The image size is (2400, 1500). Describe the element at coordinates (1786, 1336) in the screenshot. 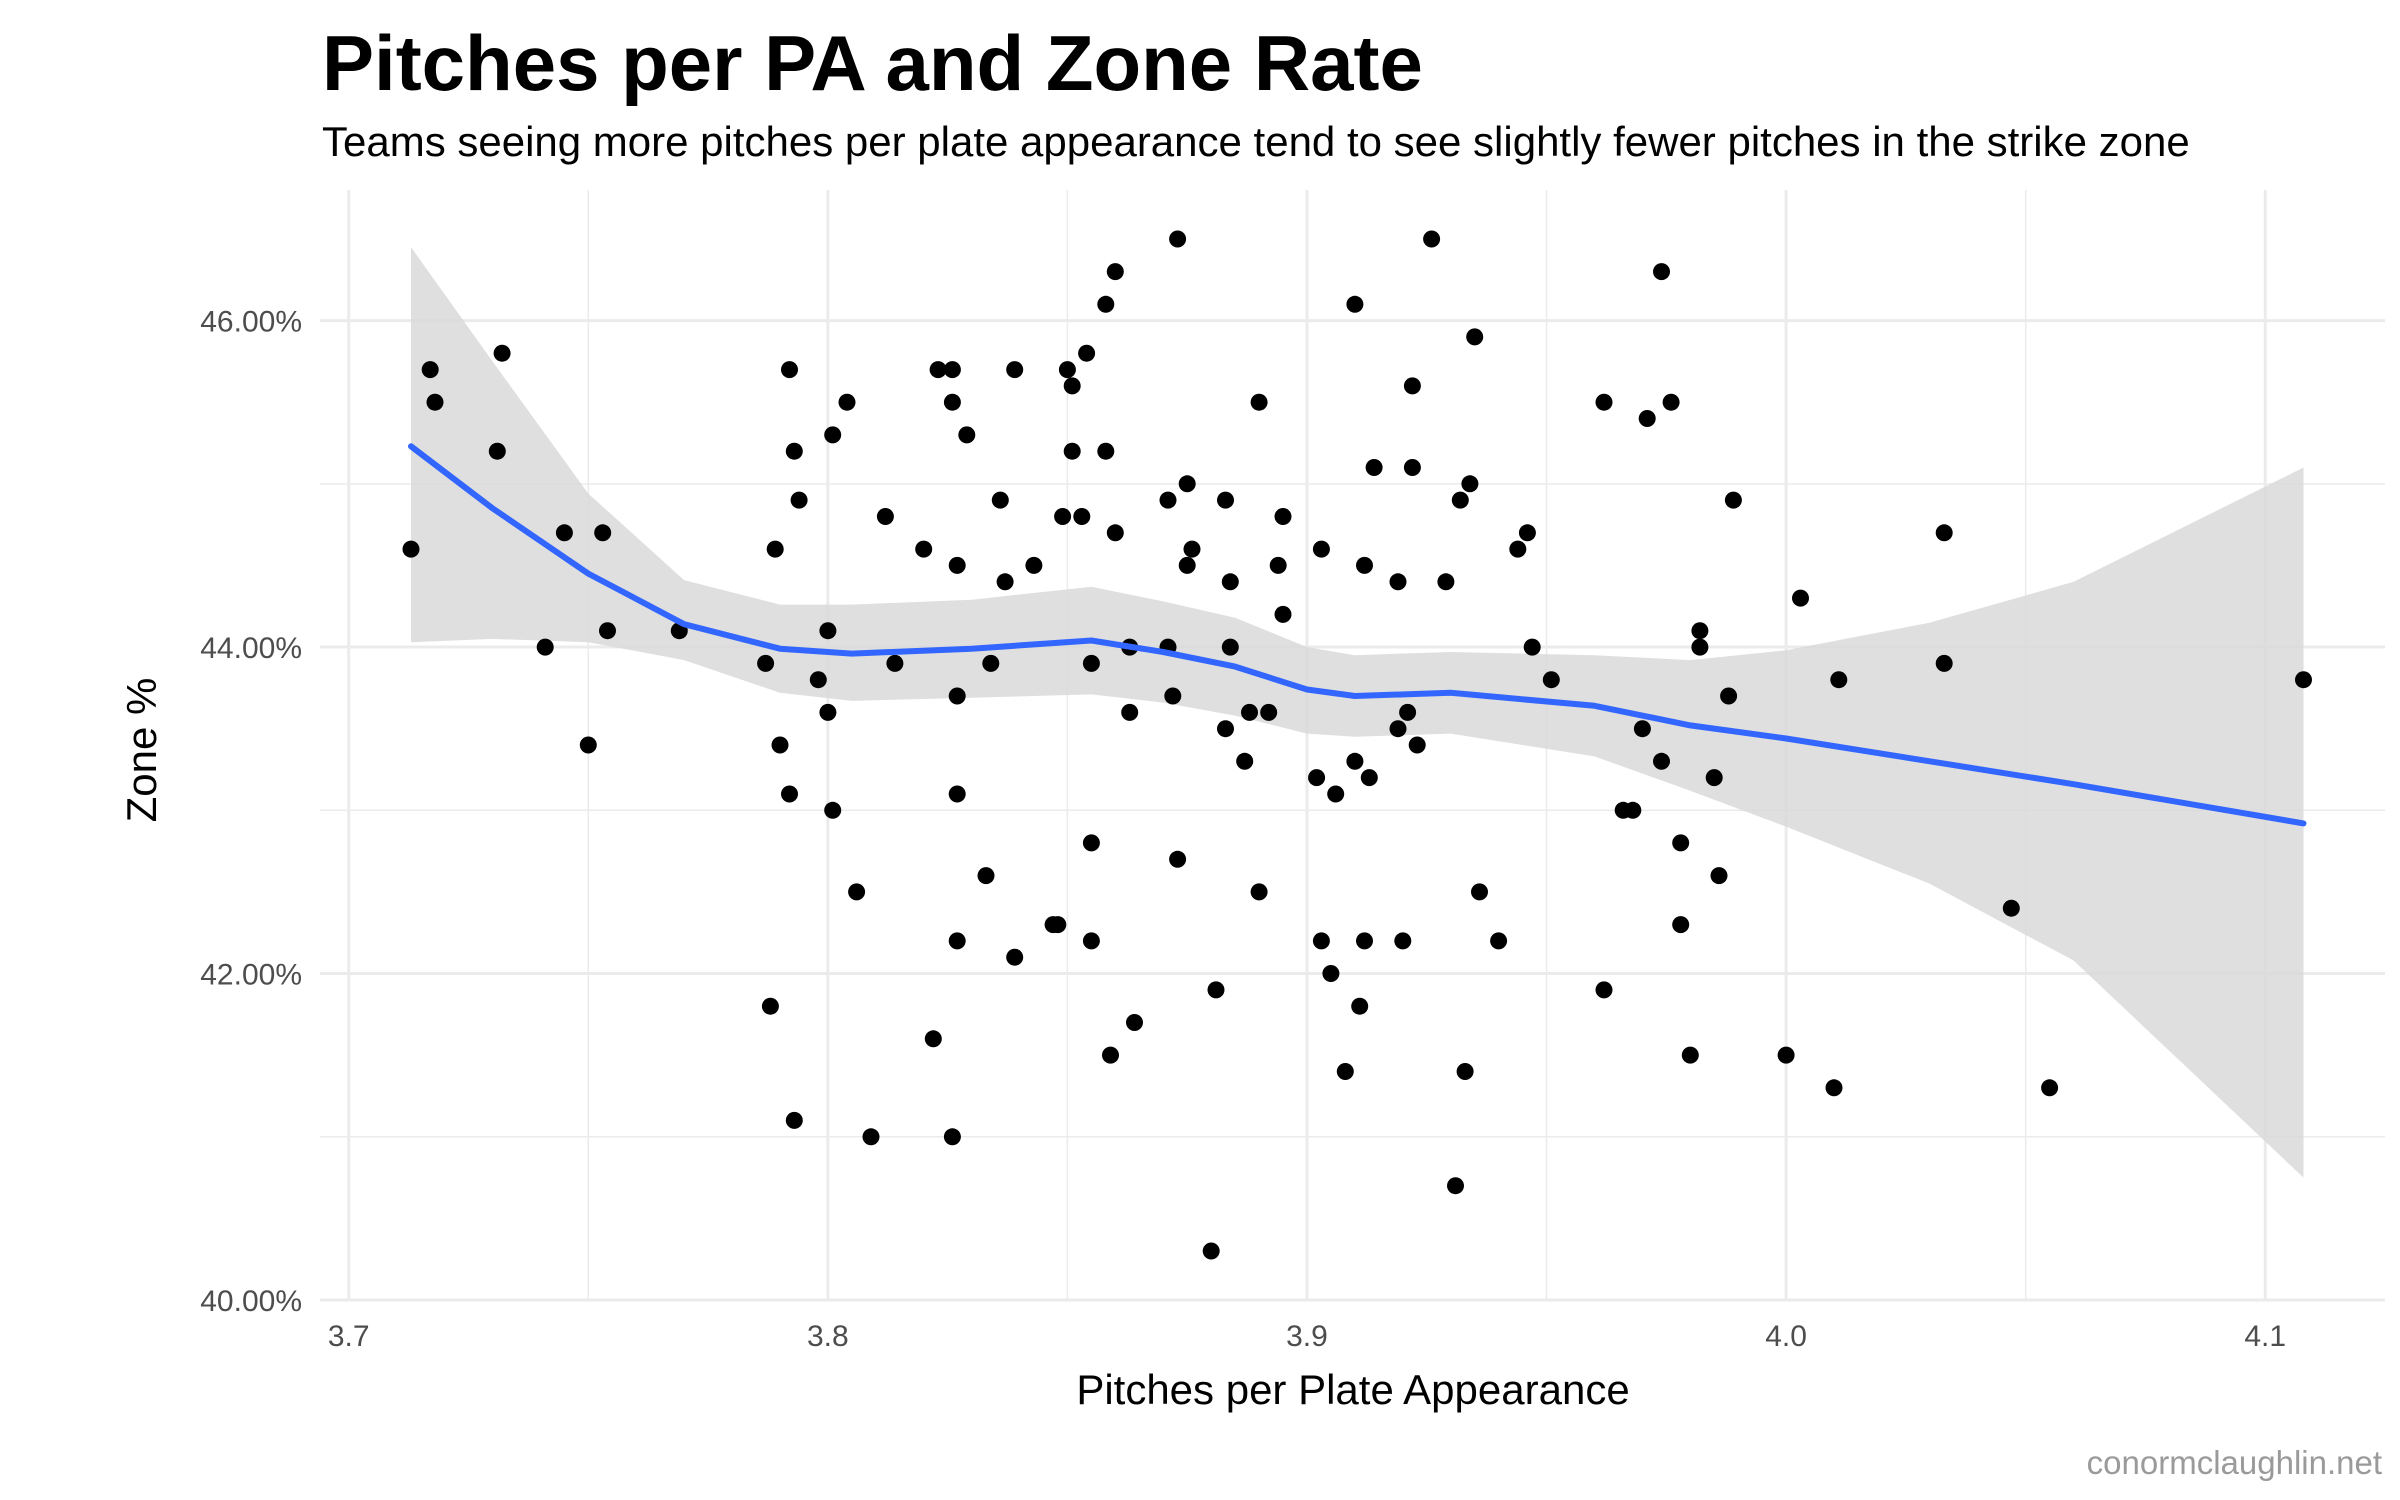

I see `x-tick-label: 4.0` at that location.